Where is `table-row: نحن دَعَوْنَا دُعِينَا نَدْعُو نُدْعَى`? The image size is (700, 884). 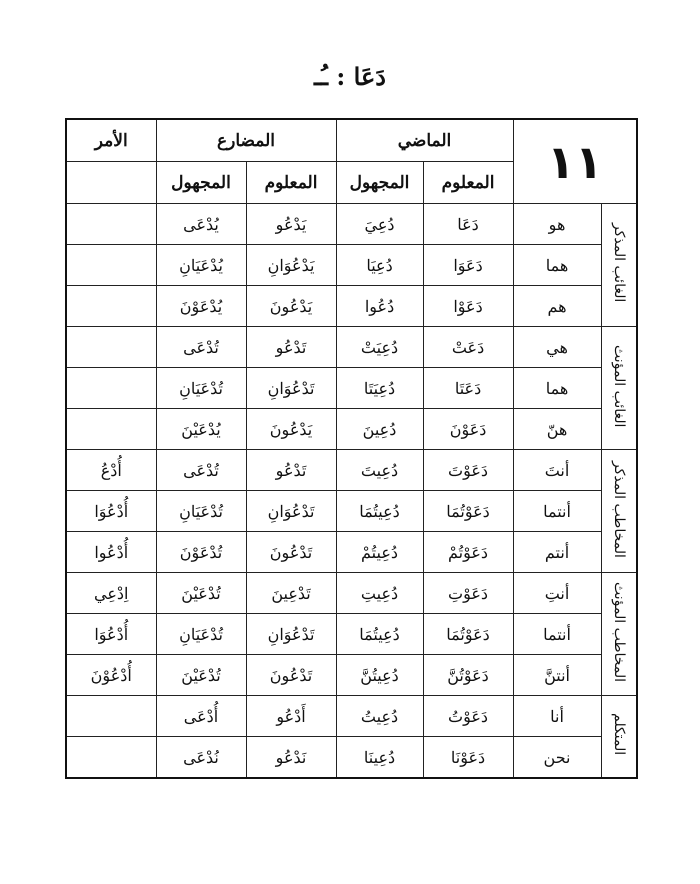
table-row: نحن دَعَوْنَا دُعِينَا نَدْعُو نُدْعَى is located at coordinates (351, 757).